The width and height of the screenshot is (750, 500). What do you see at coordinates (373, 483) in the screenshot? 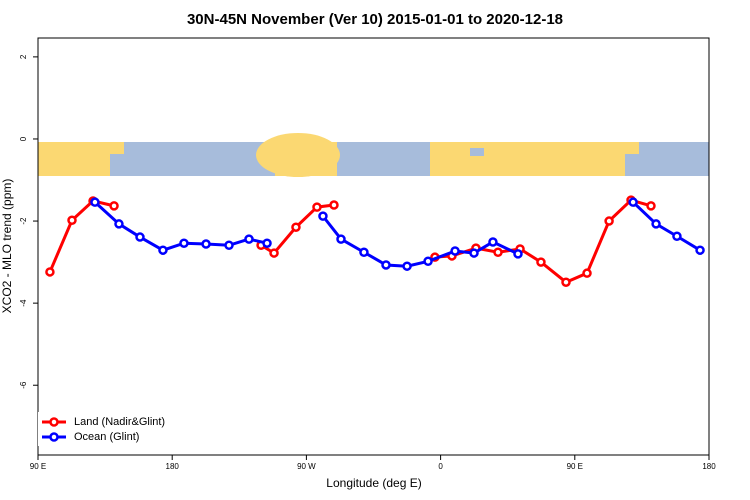
I see `x-axis-label: Longitude (deg E)` at bounding box center [373, 483].